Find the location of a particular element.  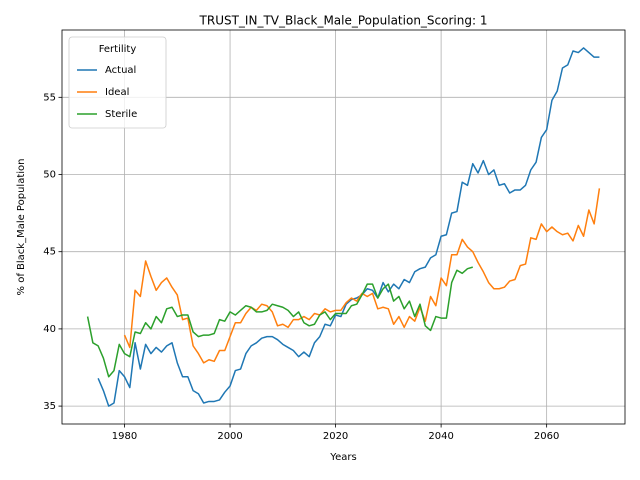

y-tick-label: 50 is located at coordinates (49, 175).